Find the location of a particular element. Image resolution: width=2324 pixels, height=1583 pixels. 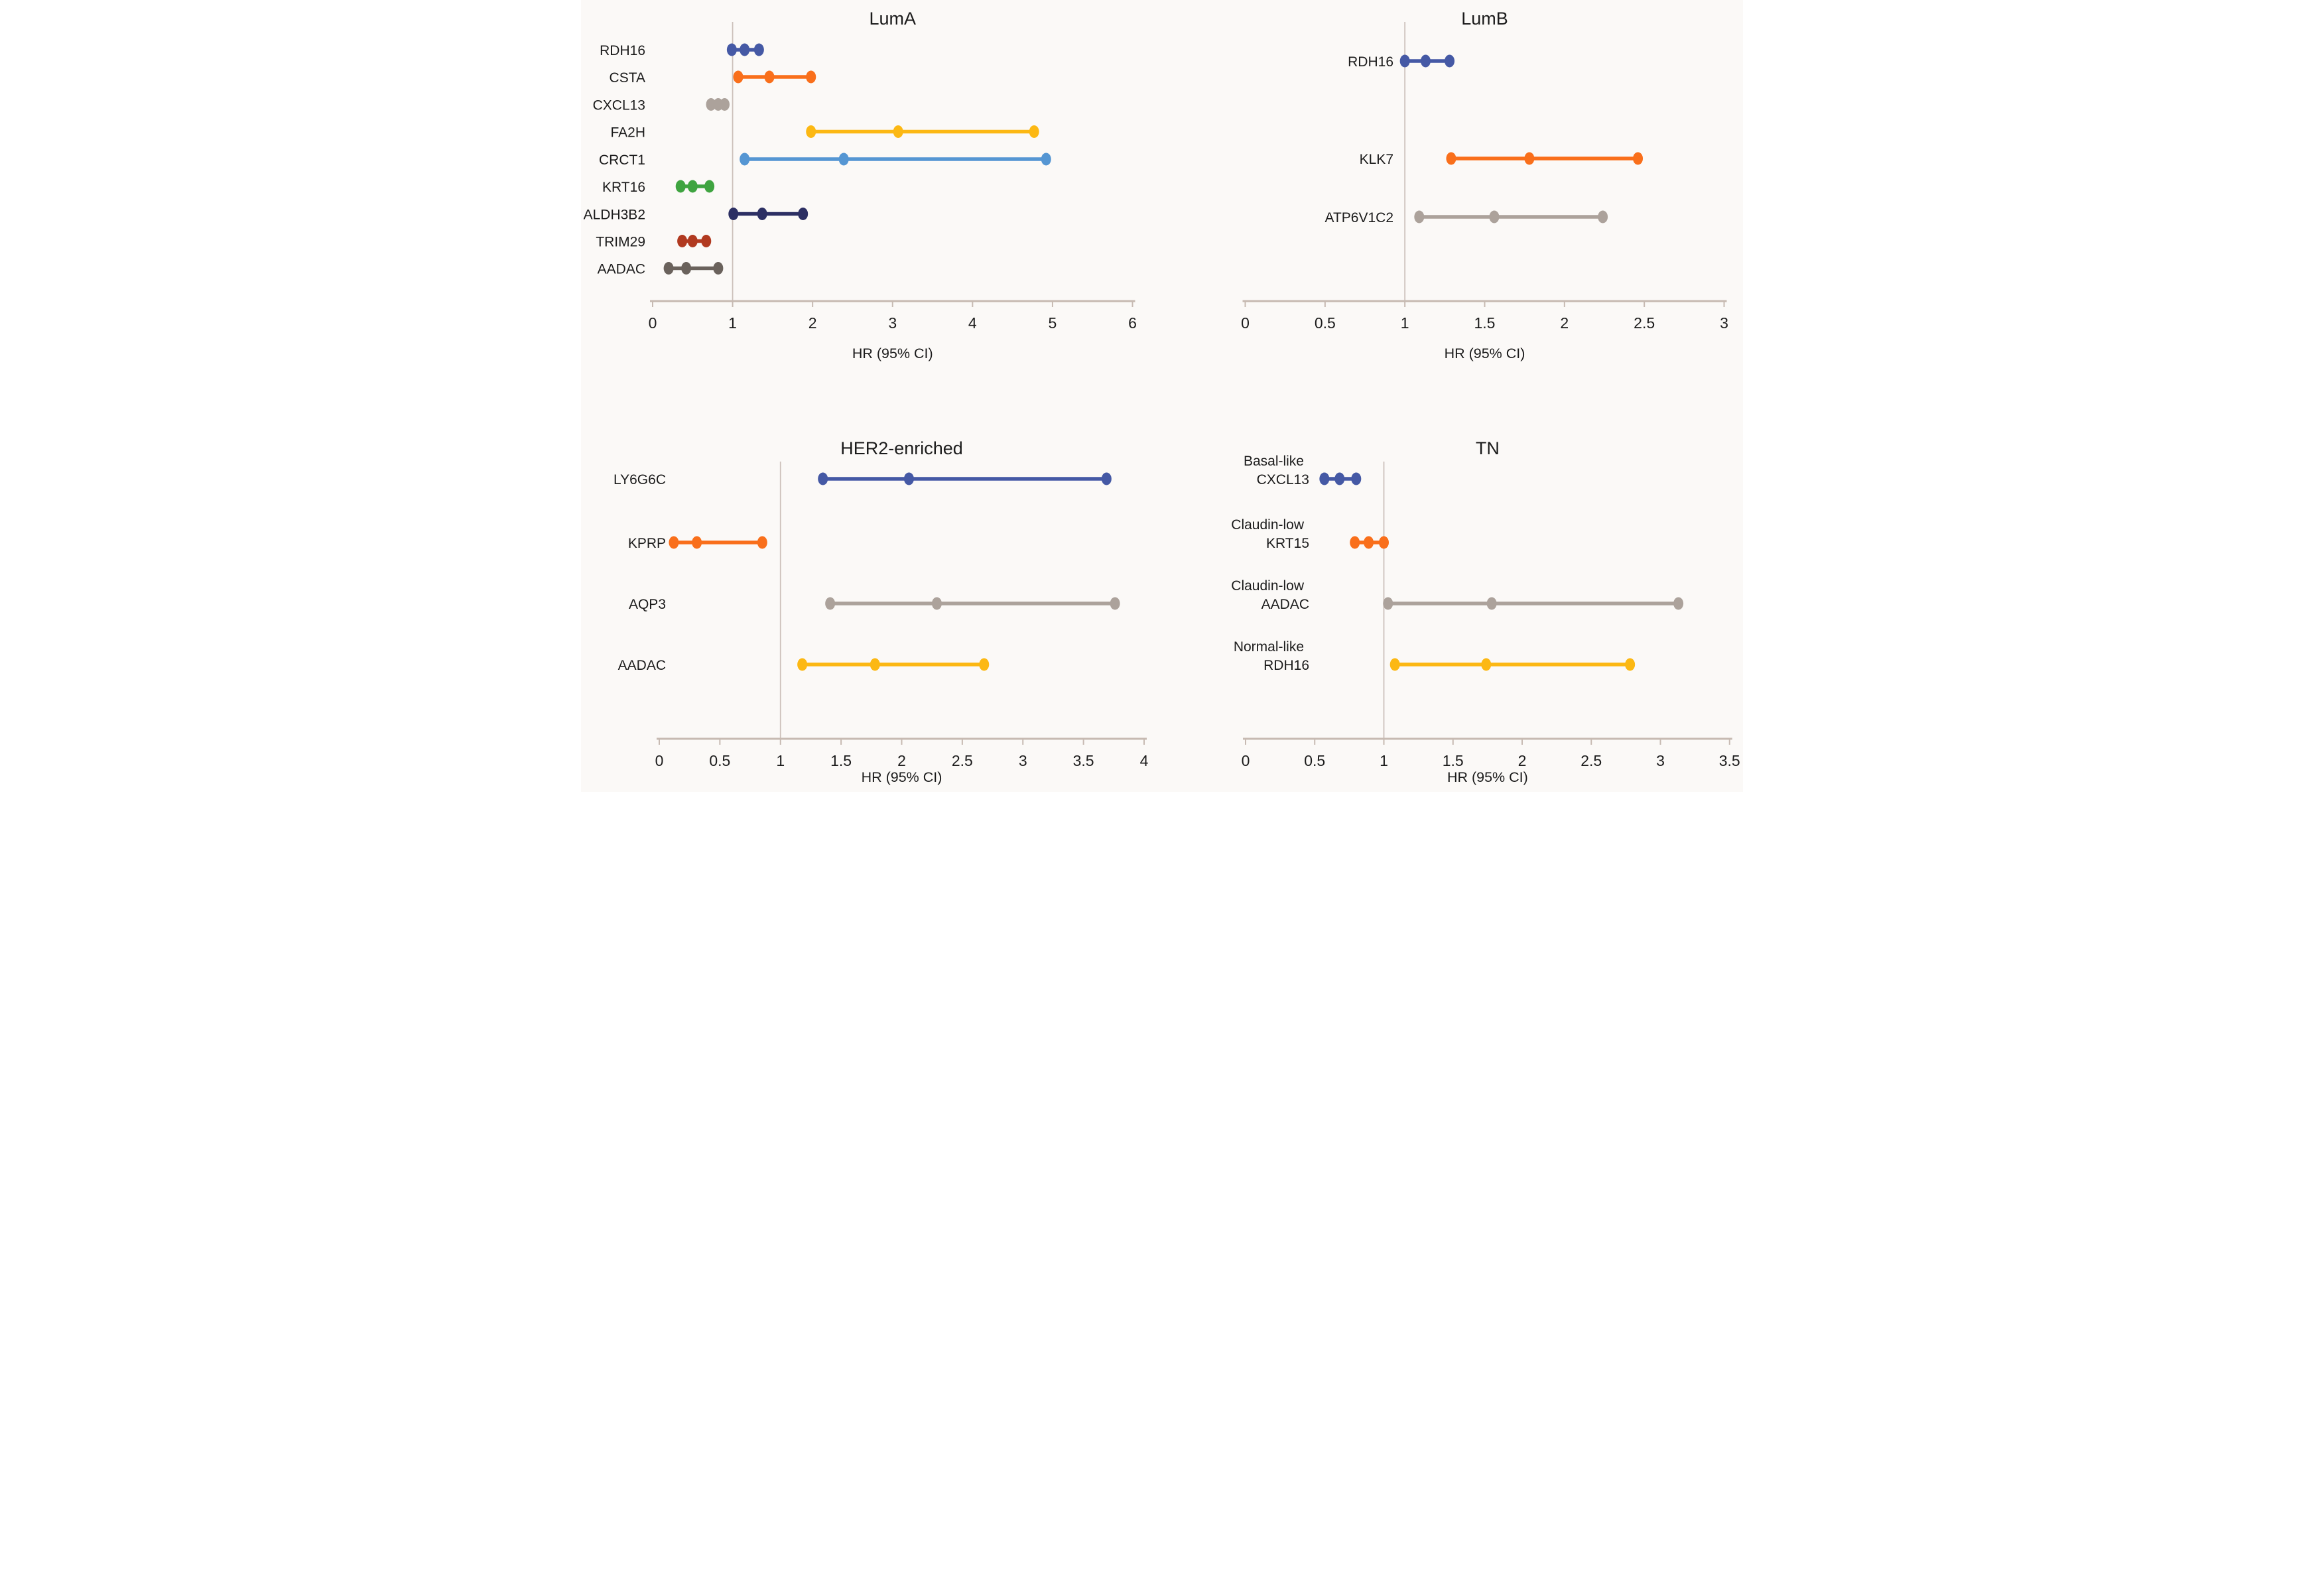

subtype-label: Basal-like is located at coordinates (1274, 461).